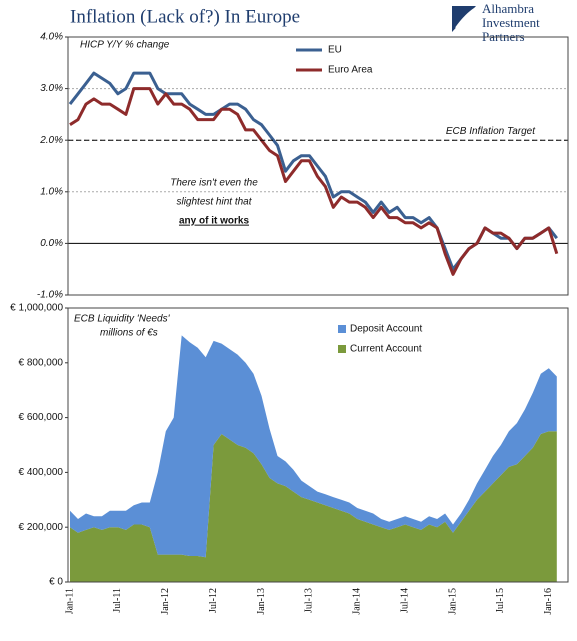 The image size is (577, 641). What do you see at coordinates (165, 601) in the screenshot?
I see `x-tick-label: Jan-12` at bounding box center [165, 601].